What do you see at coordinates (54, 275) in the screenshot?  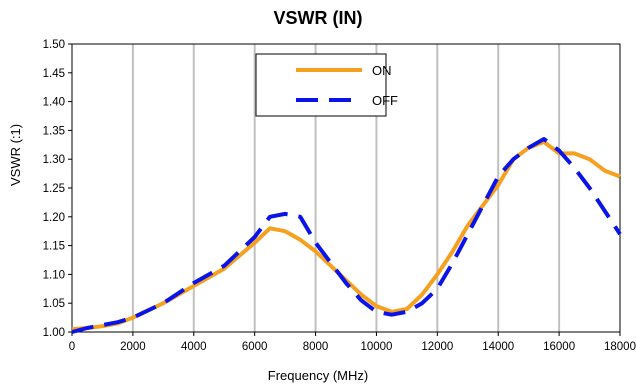 I see `y-tick-label: 1.10` at bounding box center [54, 275].